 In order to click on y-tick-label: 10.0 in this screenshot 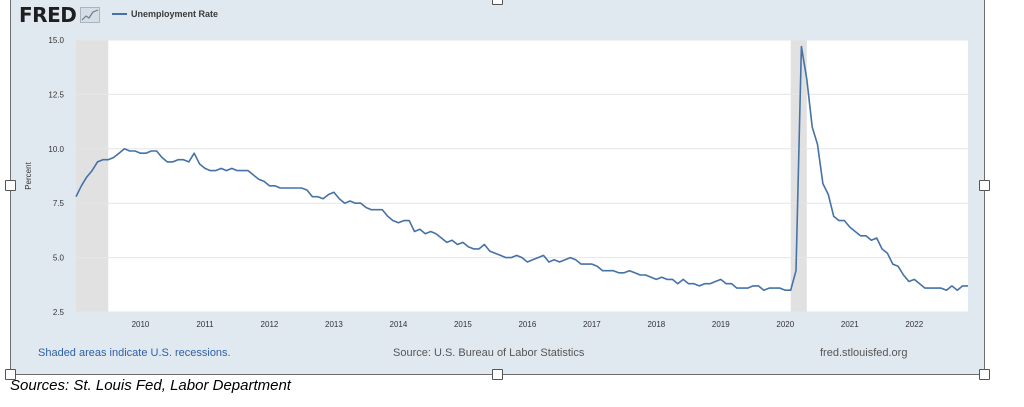, I will do `click(56, 149)`.